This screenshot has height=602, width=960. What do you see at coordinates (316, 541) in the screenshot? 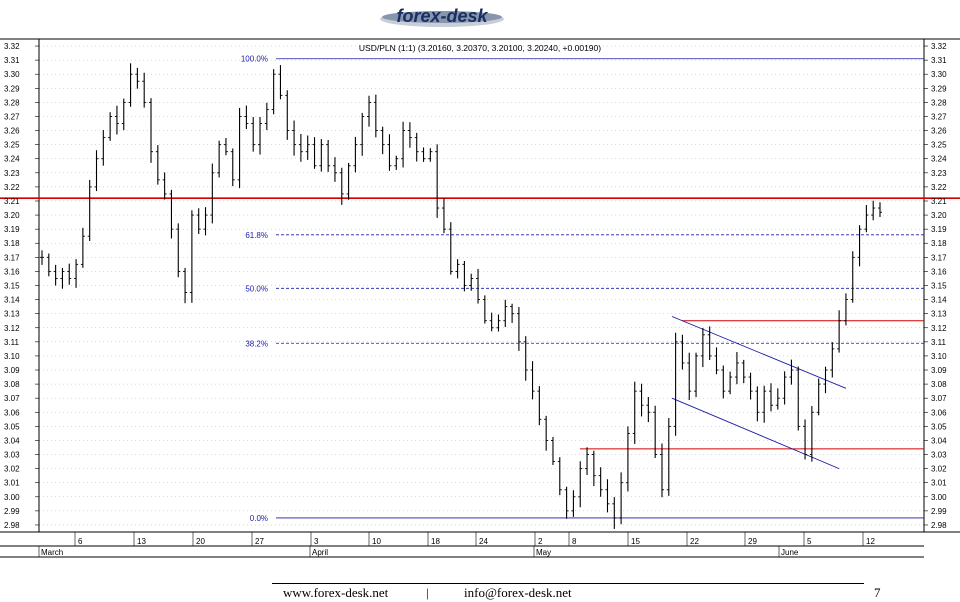
I see `x-day-label: 3` at bounding box center [316, 541].